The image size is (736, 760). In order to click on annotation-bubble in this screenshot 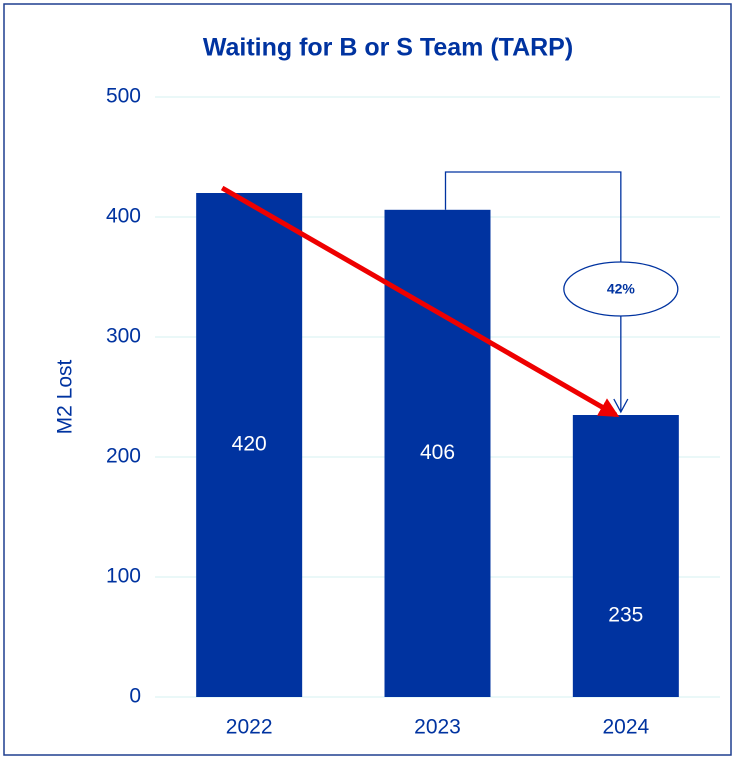, I will do `click(621, 289)`.